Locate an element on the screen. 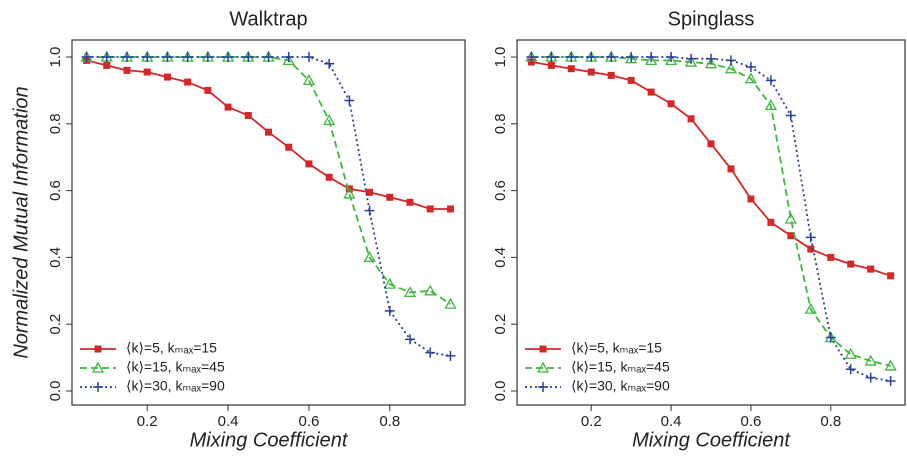 This screenshot has height=461, width=907. y-tick-label: 1.0 is located at coordinates (500, 57).